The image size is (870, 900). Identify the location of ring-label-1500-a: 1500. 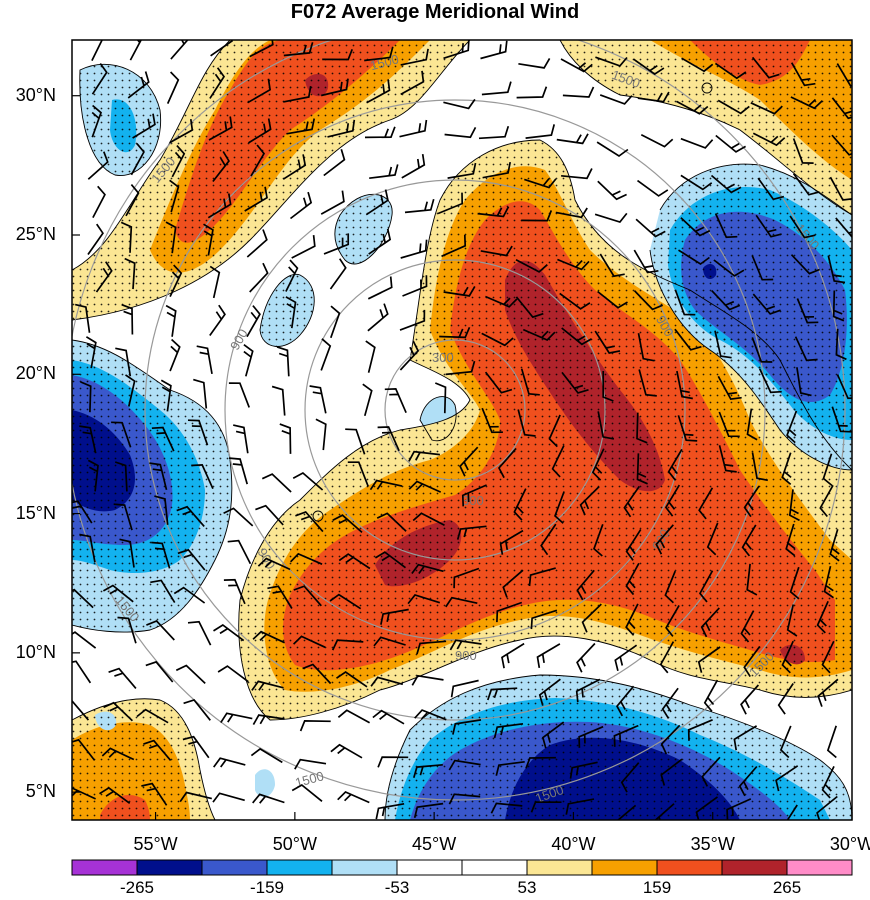
(385, 62).